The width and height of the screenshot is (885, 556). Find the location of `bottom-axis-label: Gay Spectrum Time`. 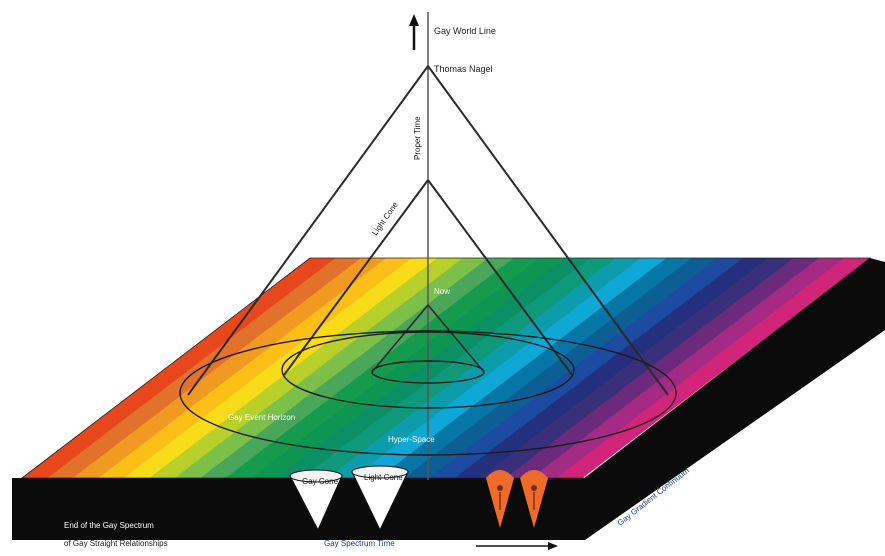

bottom-axis-label: Gay Spectrum Time is located at coordinates (359, 543).